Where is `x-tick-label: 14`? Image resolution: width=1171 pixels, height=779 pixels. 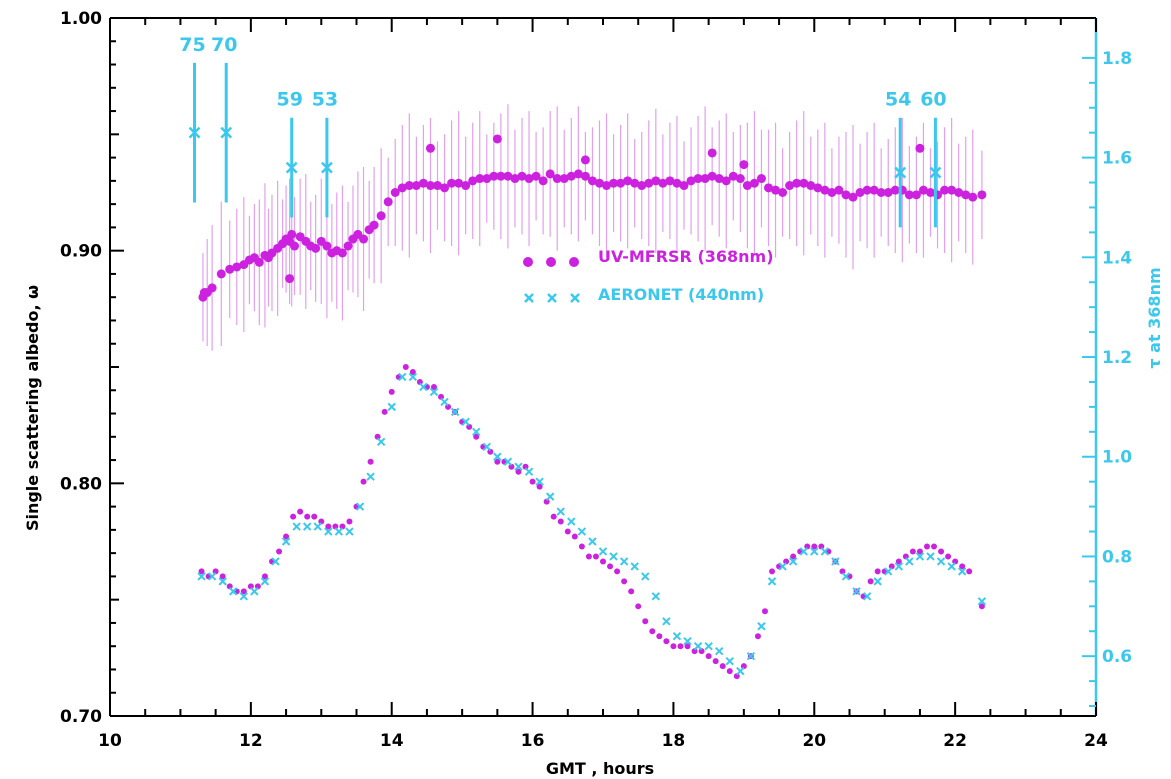
x-tick-label: 14 is located at coordinates (392, 741).